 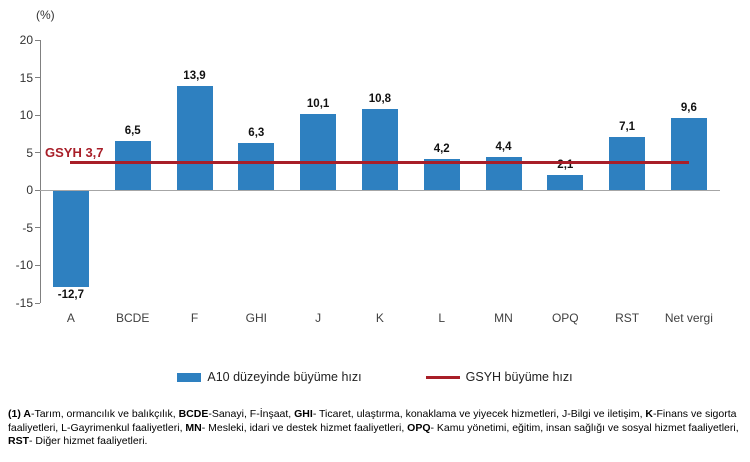 What do you see at coordinates (318, 318) in the screenshot?
I see `x-axis-category-label: J` at bounding box center [318, 318].